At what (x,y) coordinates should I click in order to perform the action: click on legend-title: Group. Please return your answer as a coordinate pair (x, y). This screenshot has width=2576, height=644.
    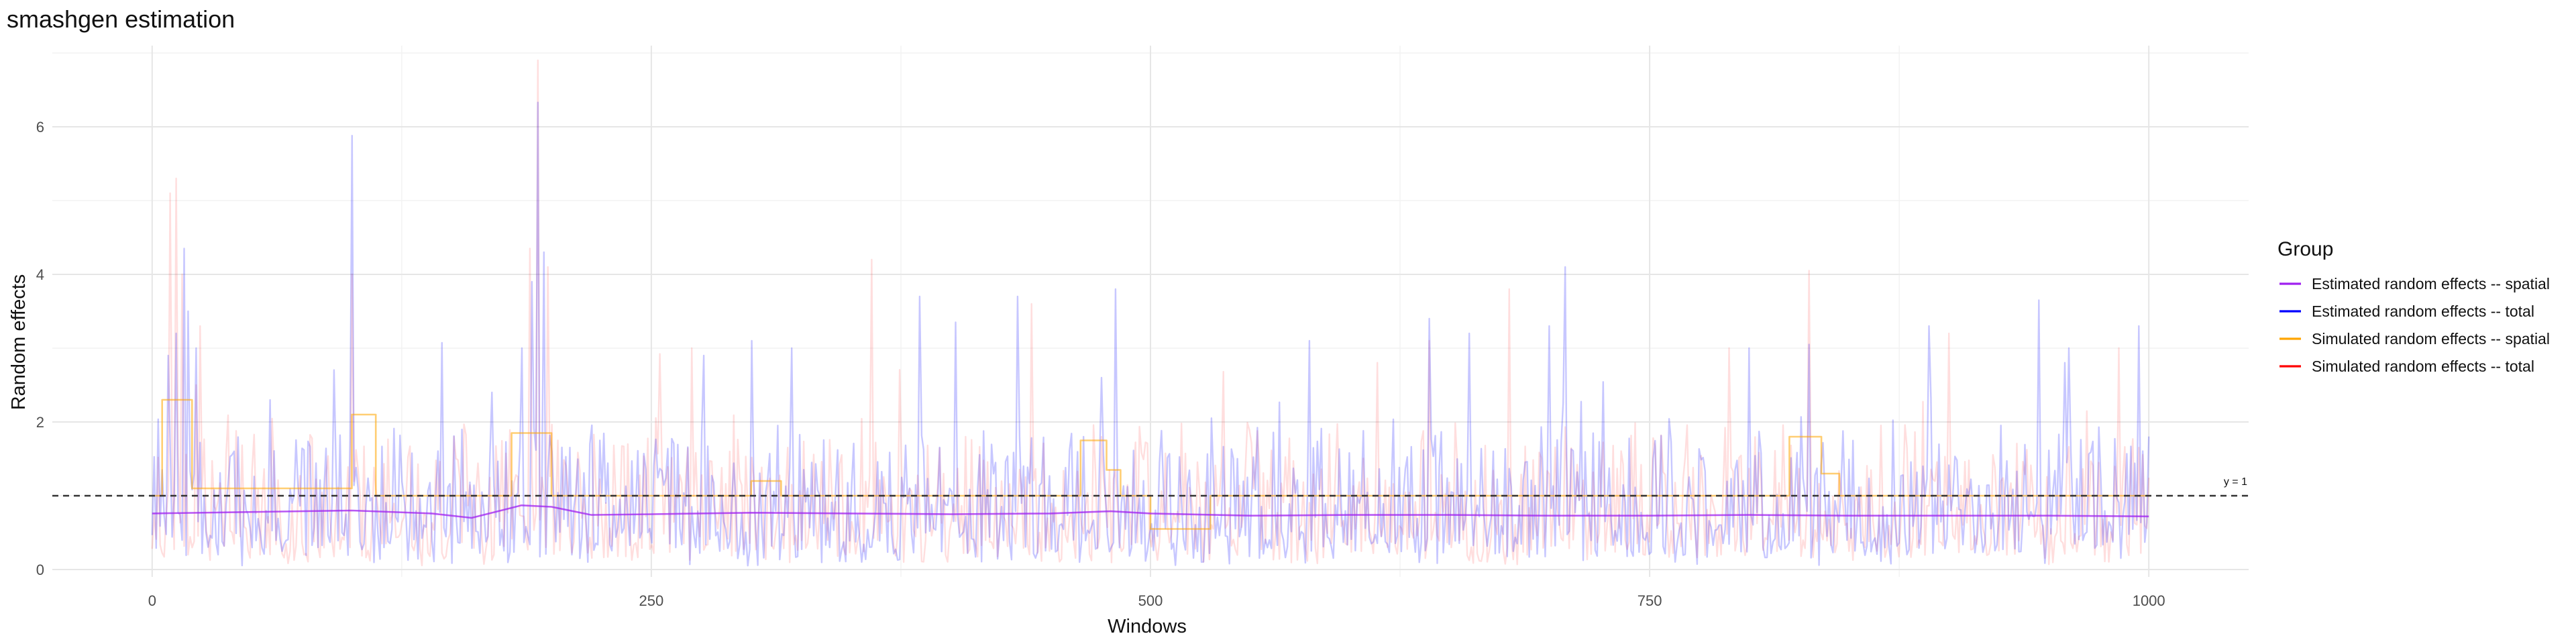
    Looking at the image, I should click on (2305, 249).